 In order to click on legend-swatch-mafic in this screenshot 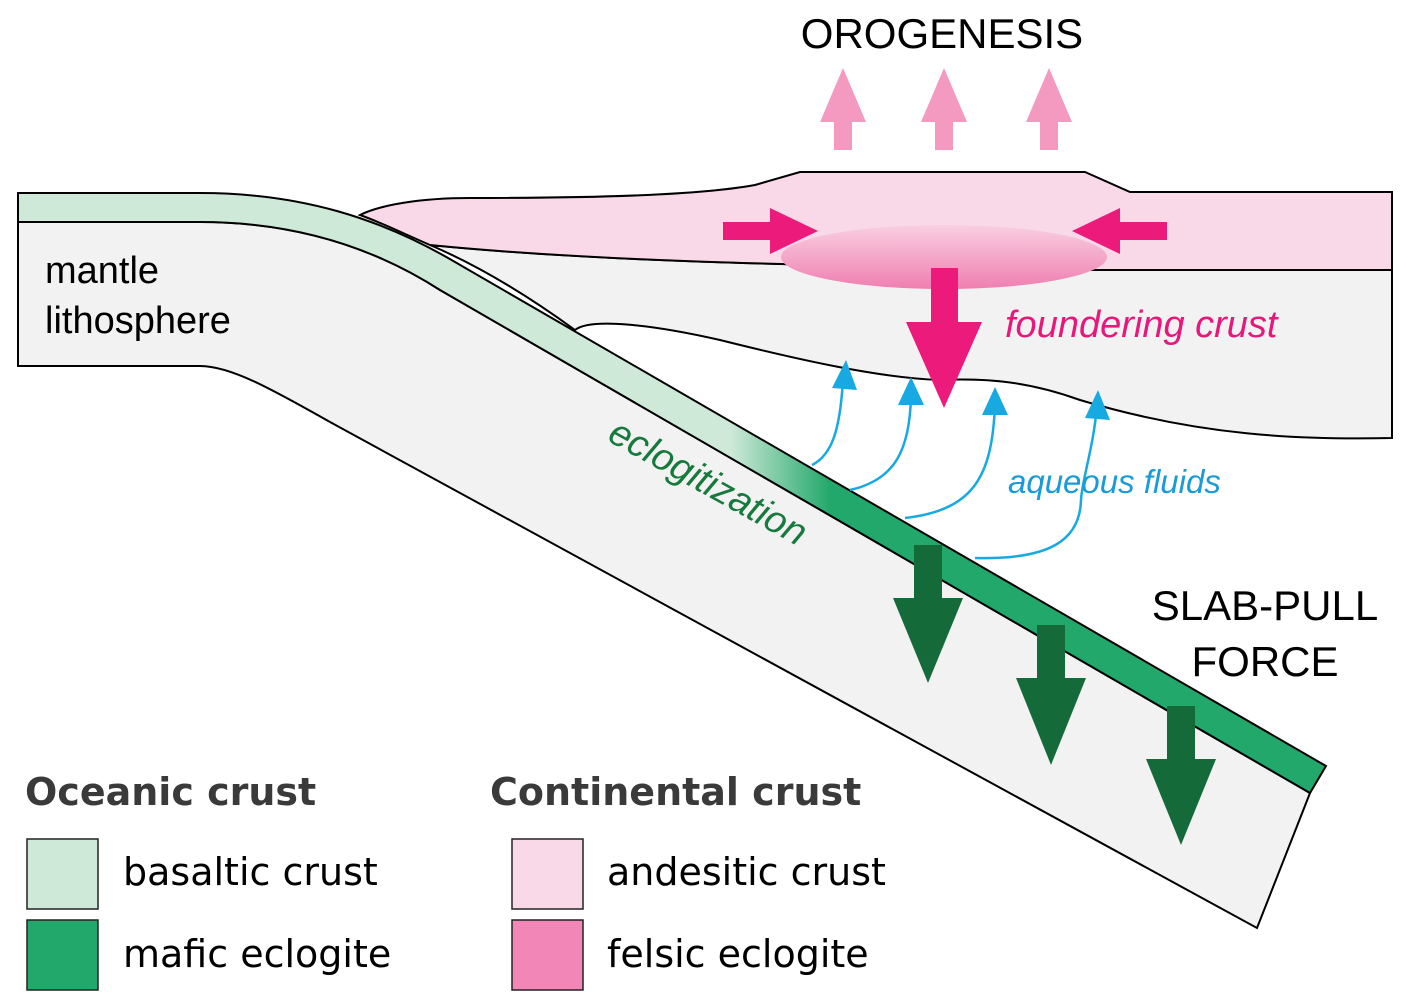, I will do `click(62, 955)`.